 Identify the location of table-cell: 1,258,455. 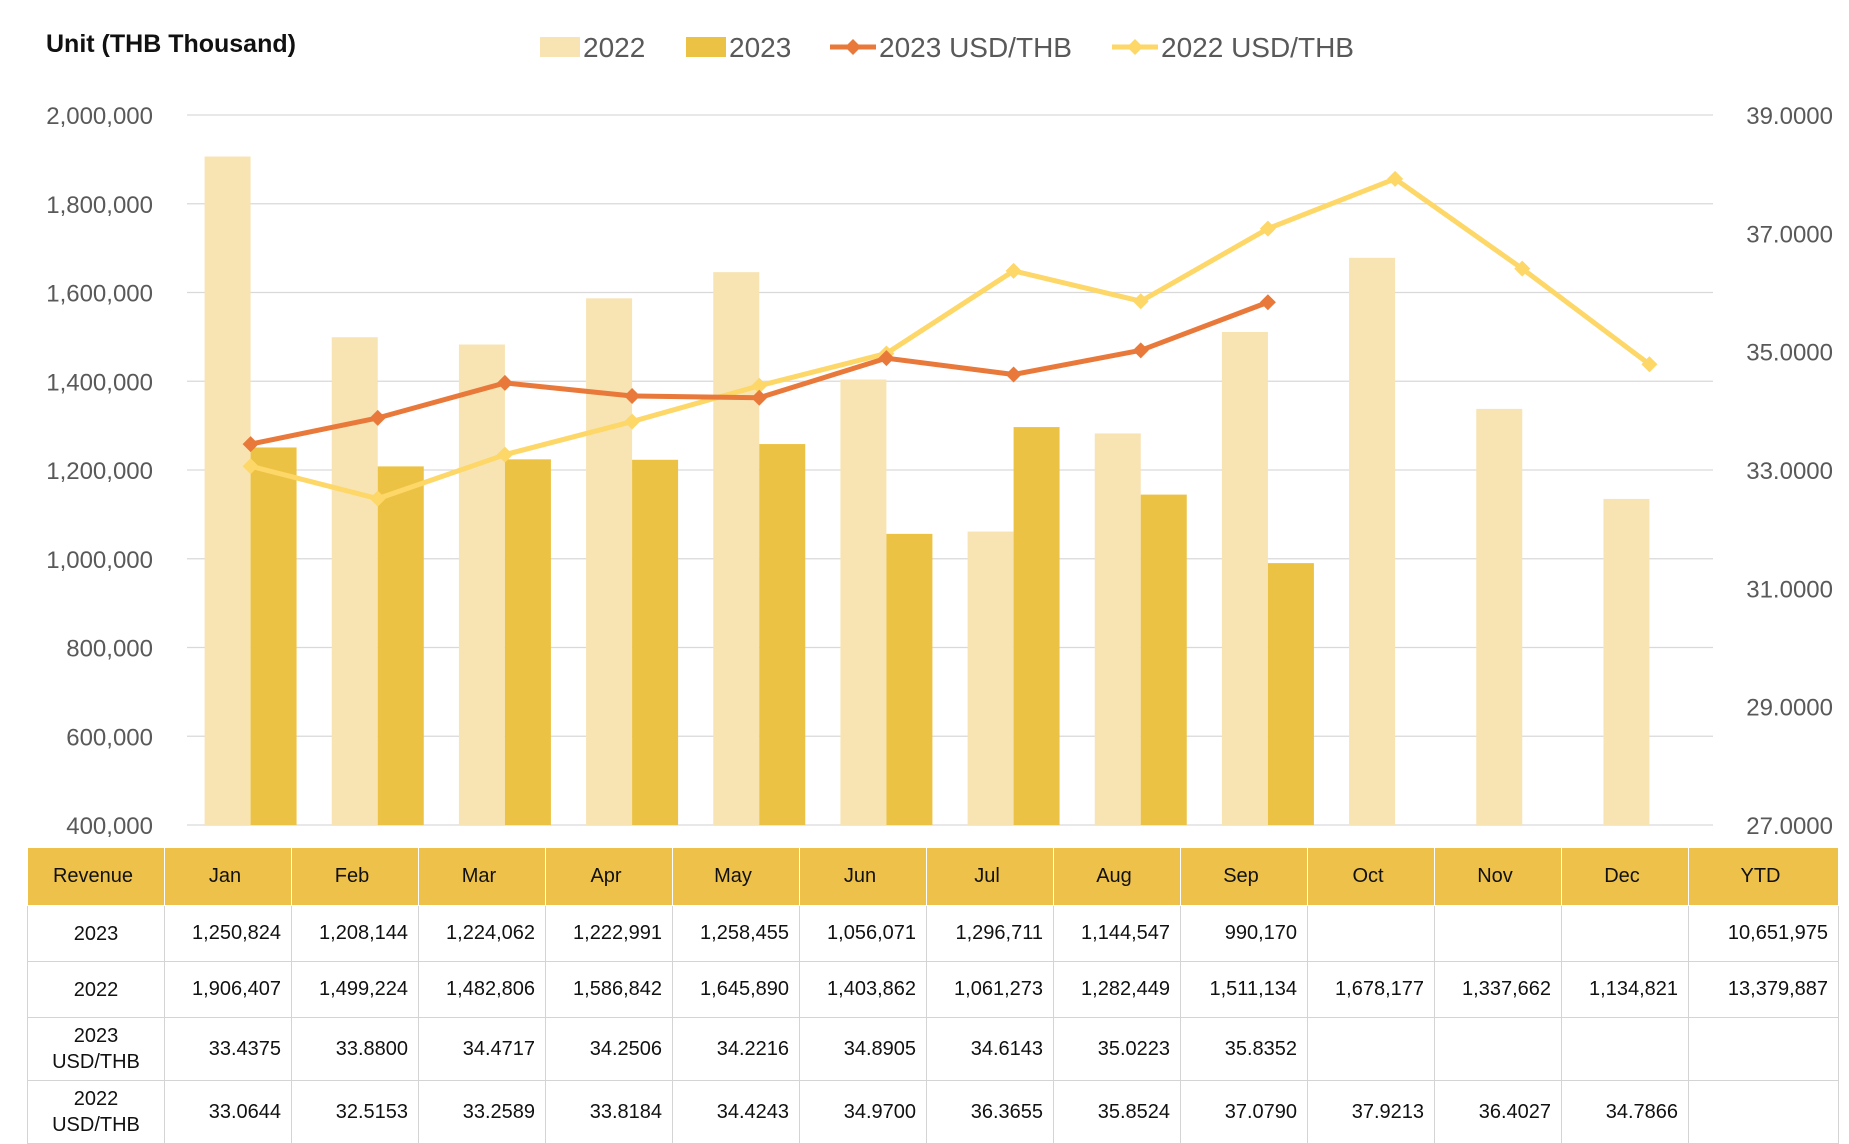
(736, 933).